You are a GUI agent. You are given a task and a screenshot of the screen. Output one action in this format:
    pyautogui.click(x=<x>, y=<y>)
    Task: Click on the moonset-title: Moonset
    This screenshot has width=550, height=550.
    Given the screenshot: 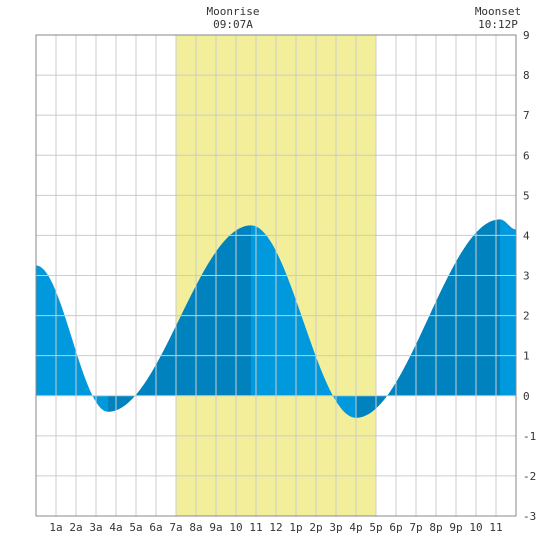 What is the action you would take?
    pyautogui.click(x=498, y=11)
    